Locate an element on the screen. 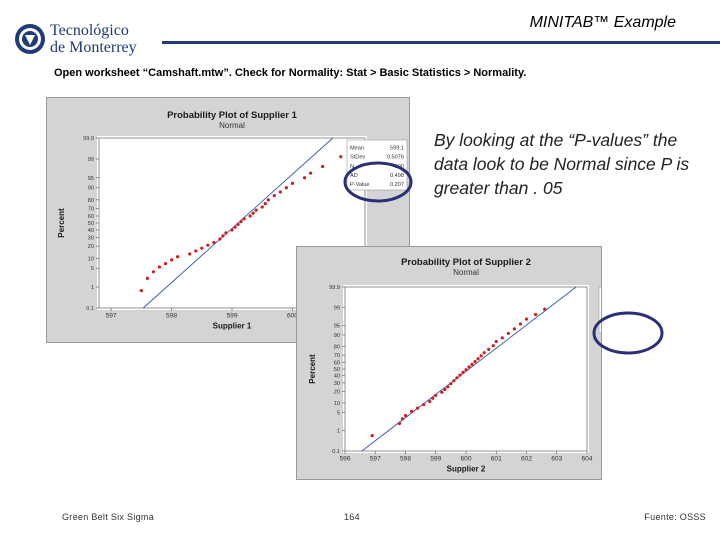  plot1-y-tick-label: 30 is located at coordinates (91, 238).